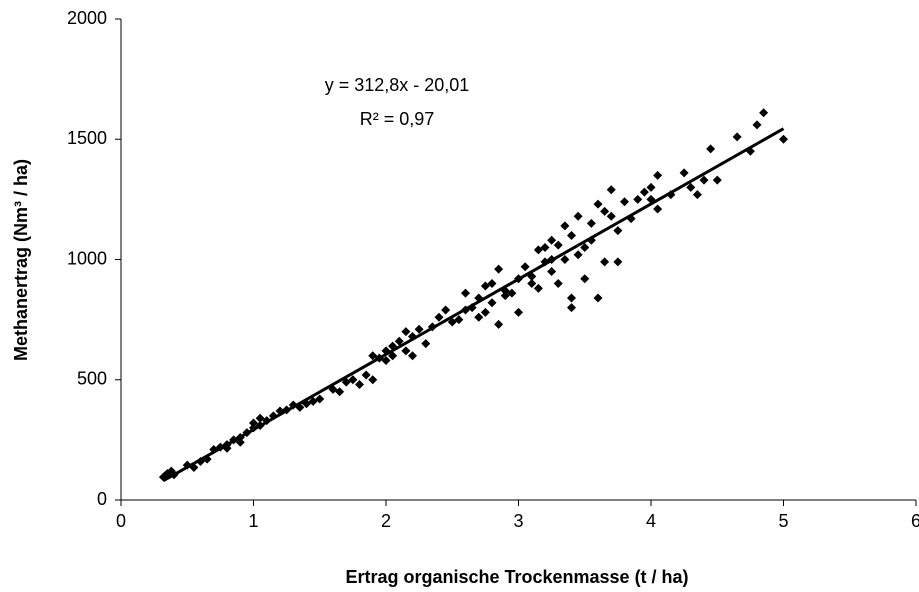  What do you see at coordinates (102, 499) in the screenshot?
I see `y-tick-label: 0` at bounding box center [102, 499].